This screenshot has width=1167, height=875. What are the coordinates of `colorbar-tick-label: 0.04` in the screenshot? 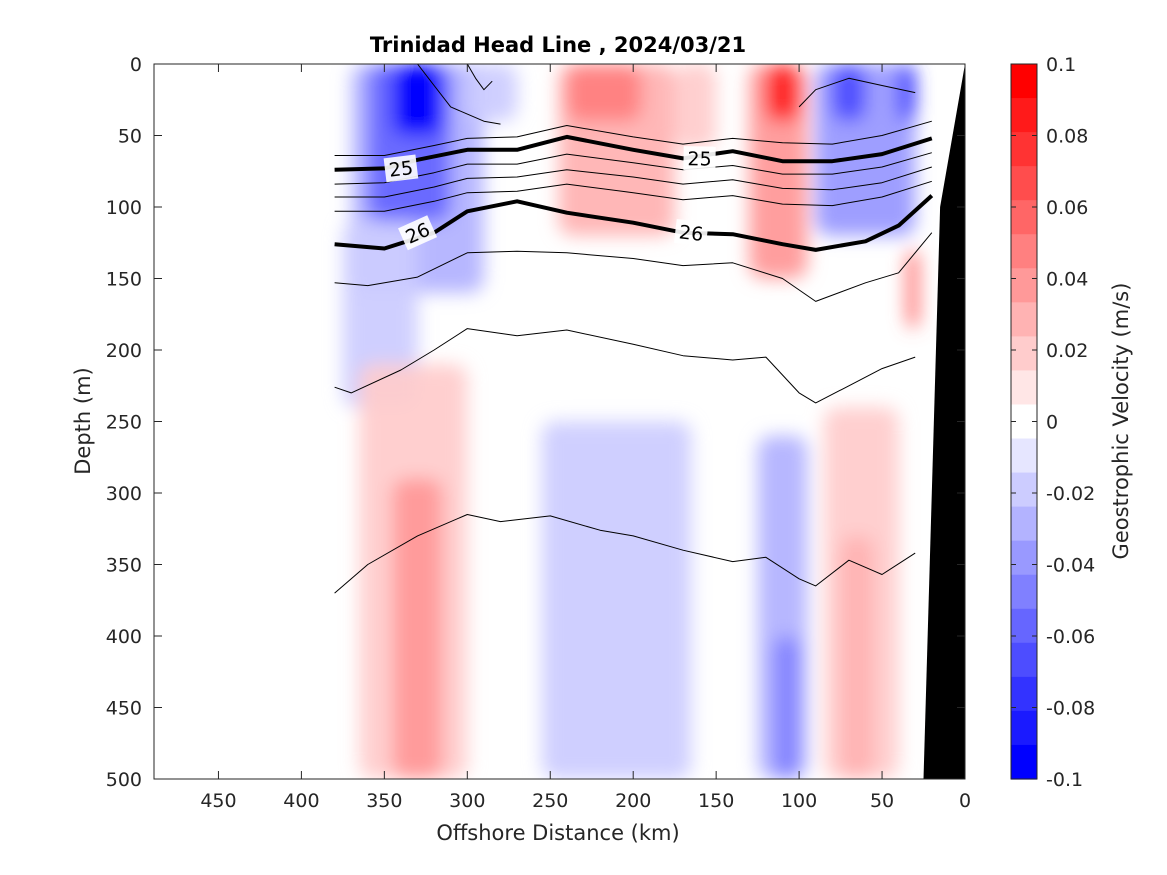 It's located at (1067, 280).